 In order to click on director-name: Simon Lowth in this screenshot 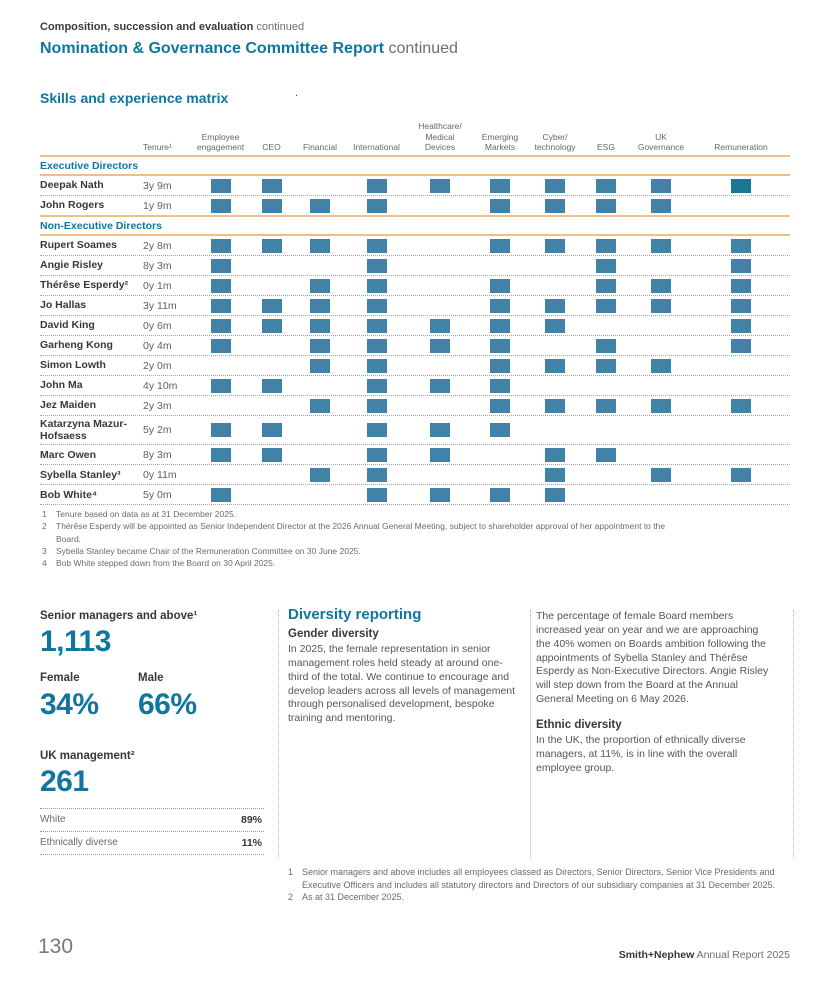, I will do `click(73, 365)`.